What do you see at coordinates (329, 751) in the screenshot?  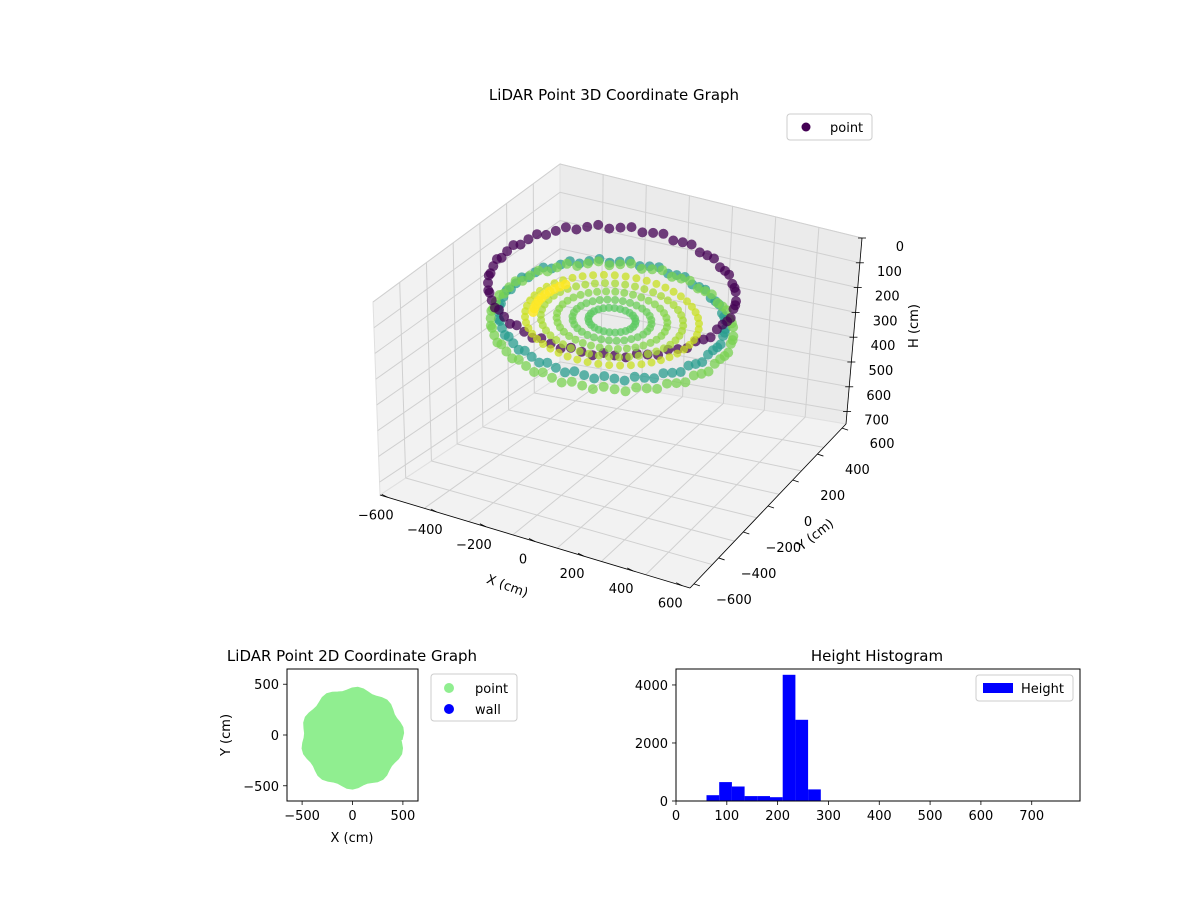 I see `ticks-2d: −500 0 500 500 0 −500` at bounding box center [329, 751].